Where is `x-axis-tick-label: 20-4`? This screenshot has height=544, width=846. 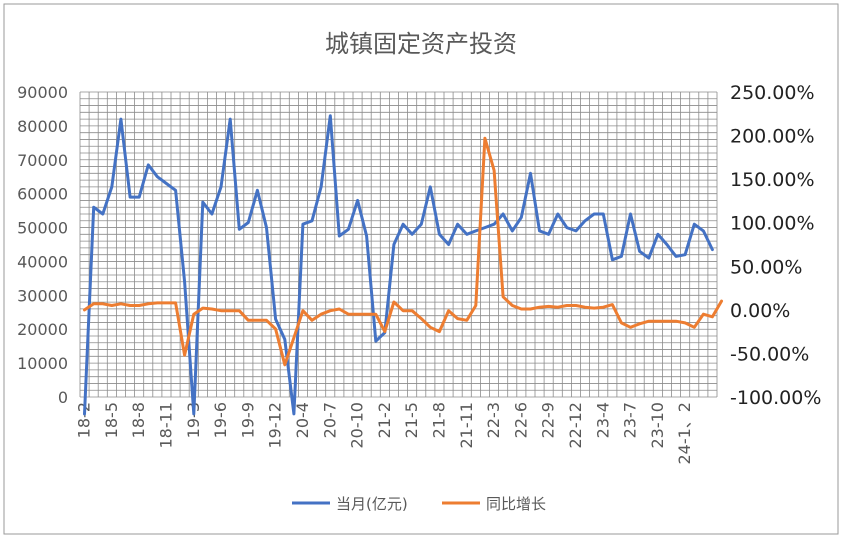
x-axis-tick-label: 20-4 is located at coordinates (302, 420).